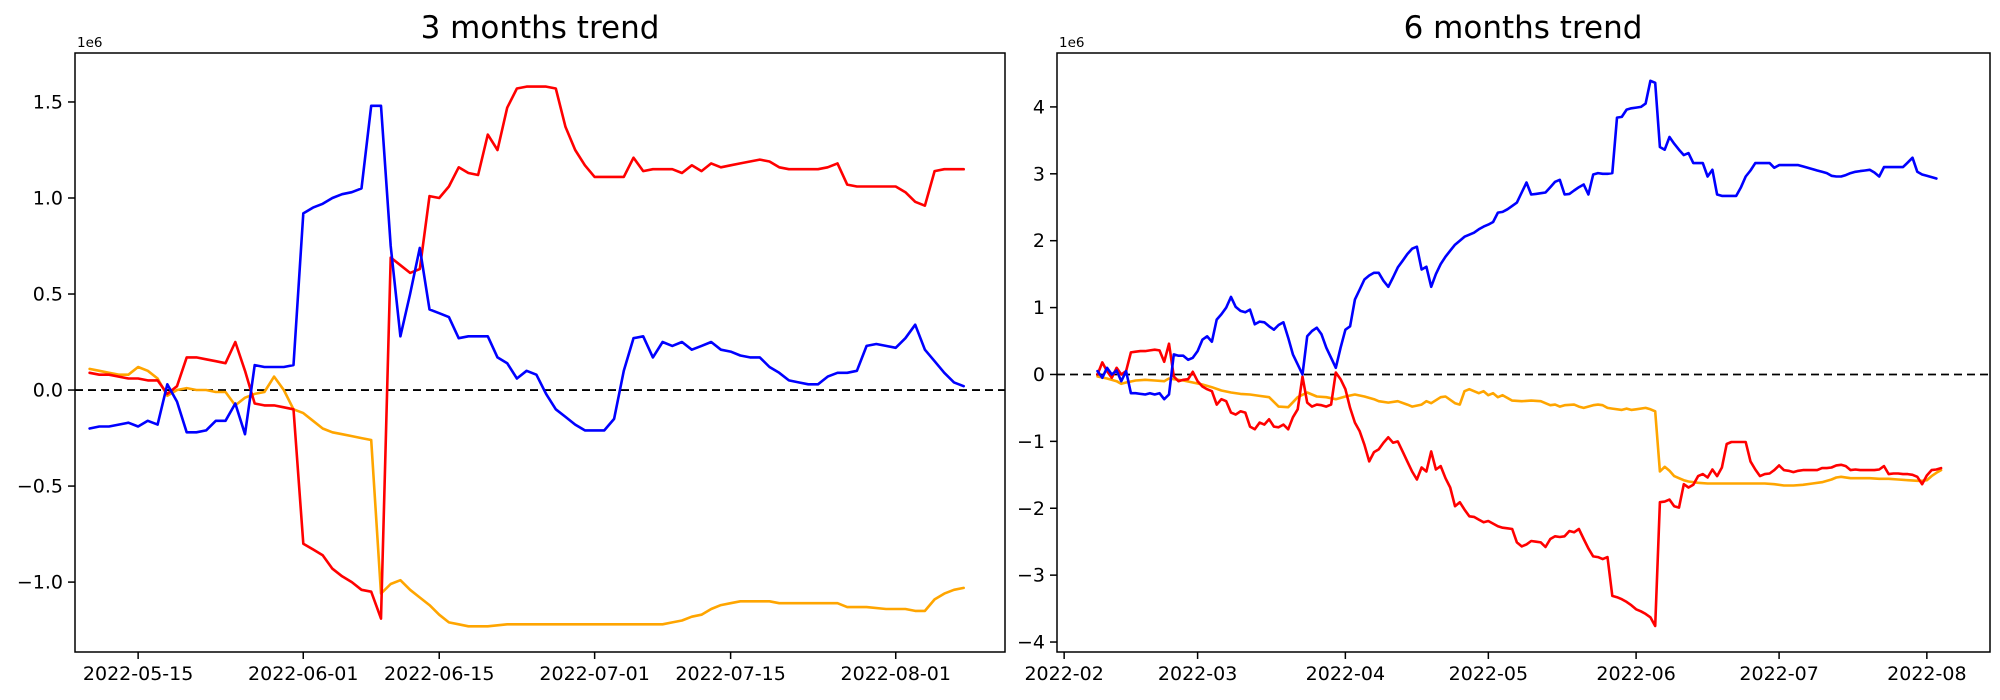 Image resolution: width=2000 pixels, height=700 pixels. Describe the element at coordinates (48, 198) in the screenshot. I see `y-tick-label: 1.0` at that location.